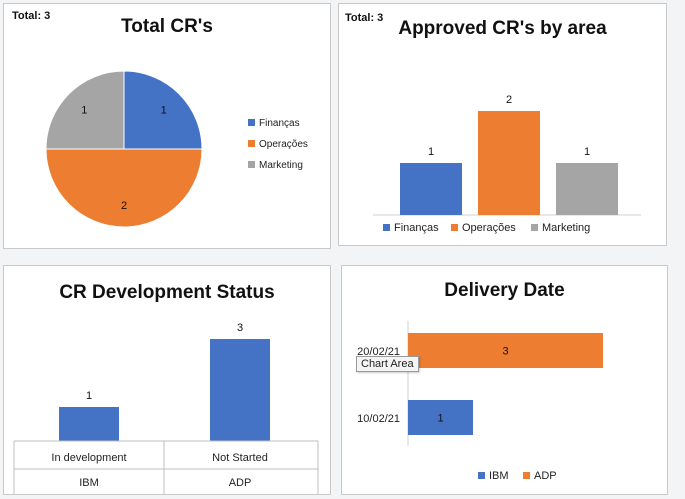 The image size is (685, 499). I want to click on bar-ibm, so click(440, 417).